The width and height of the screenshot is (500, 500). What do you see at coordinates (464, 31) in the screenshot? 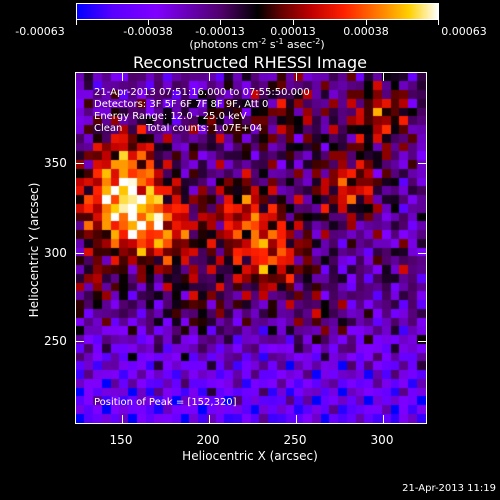
I see `colorbar-tick-label: 0.00063` at bounding box center [464, 31].